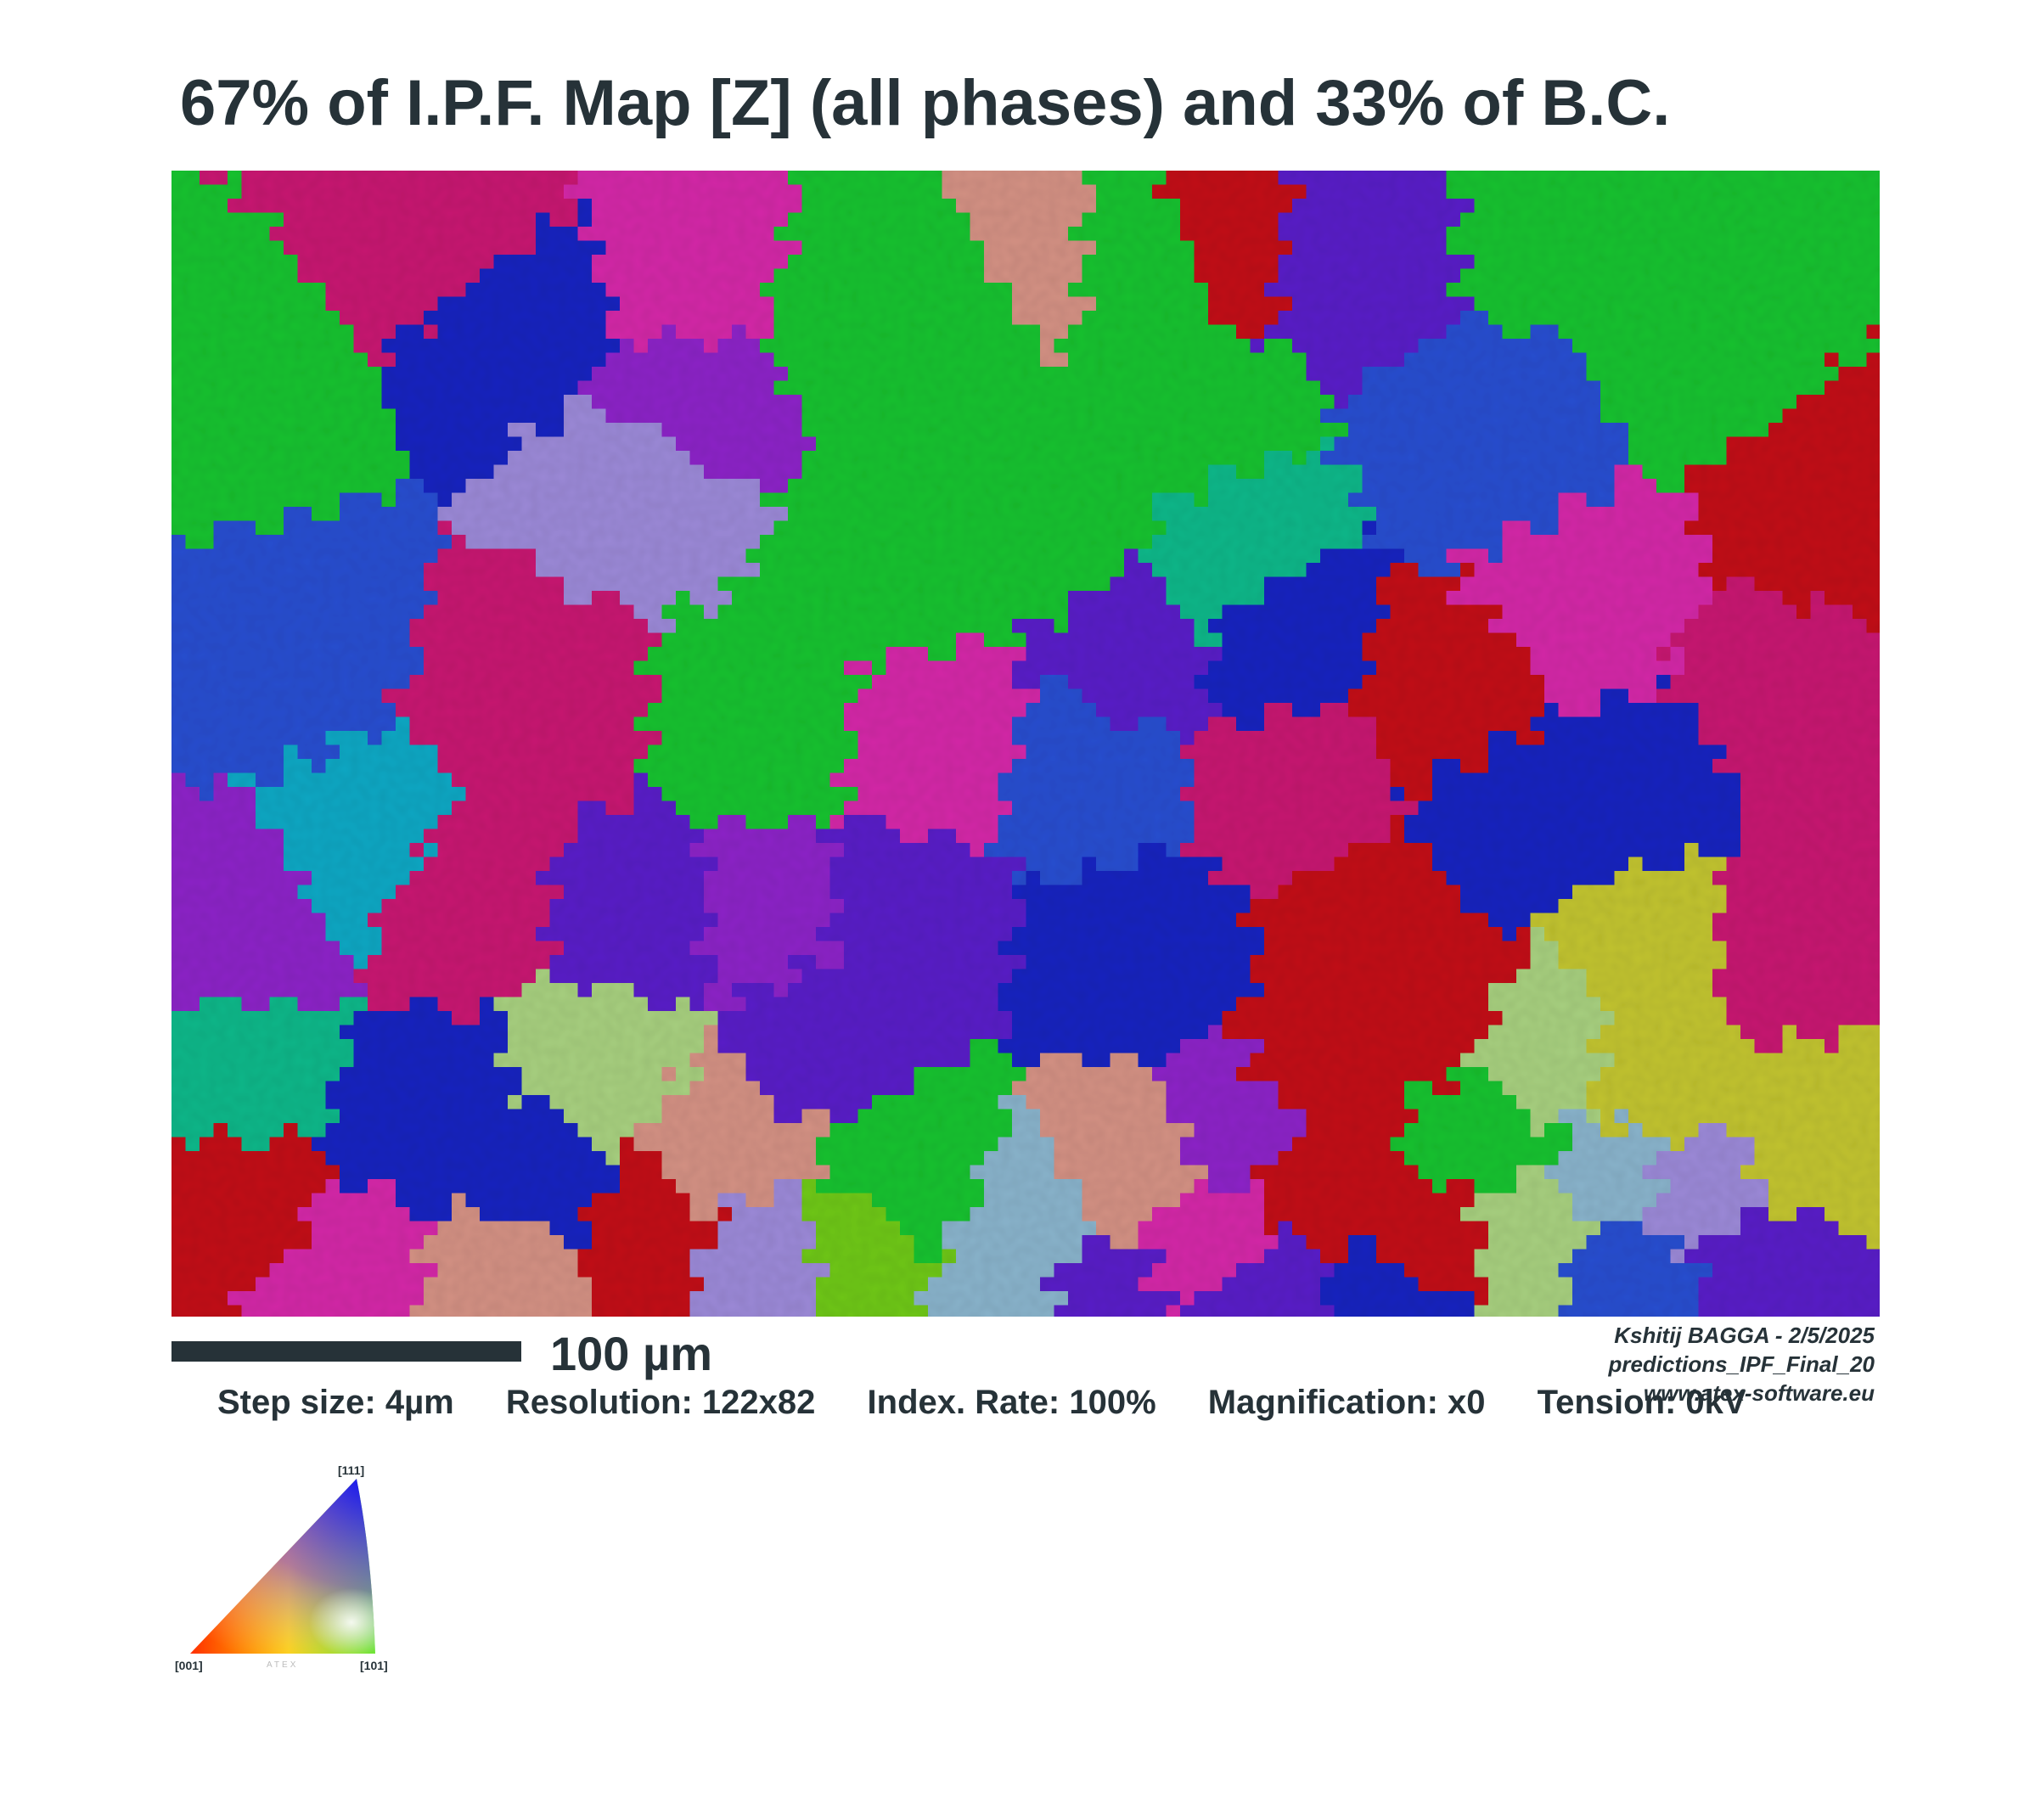 The image size is (2041, 1820). Describe the element at coordinates (374, 1665) in the screenshot. I see `legend-label-101: [101]` at that location.